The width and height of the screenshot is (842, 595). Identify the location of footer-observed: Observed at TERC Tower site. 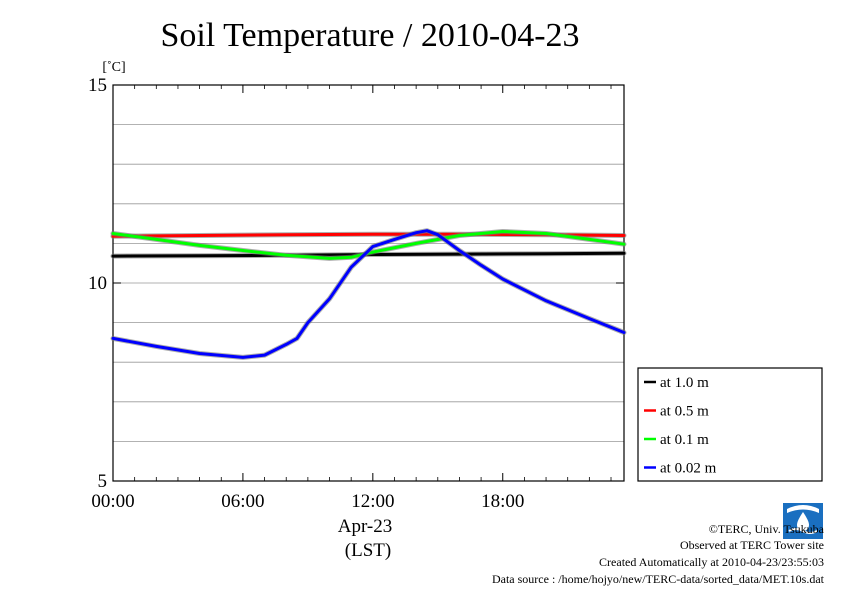
(751, 545).